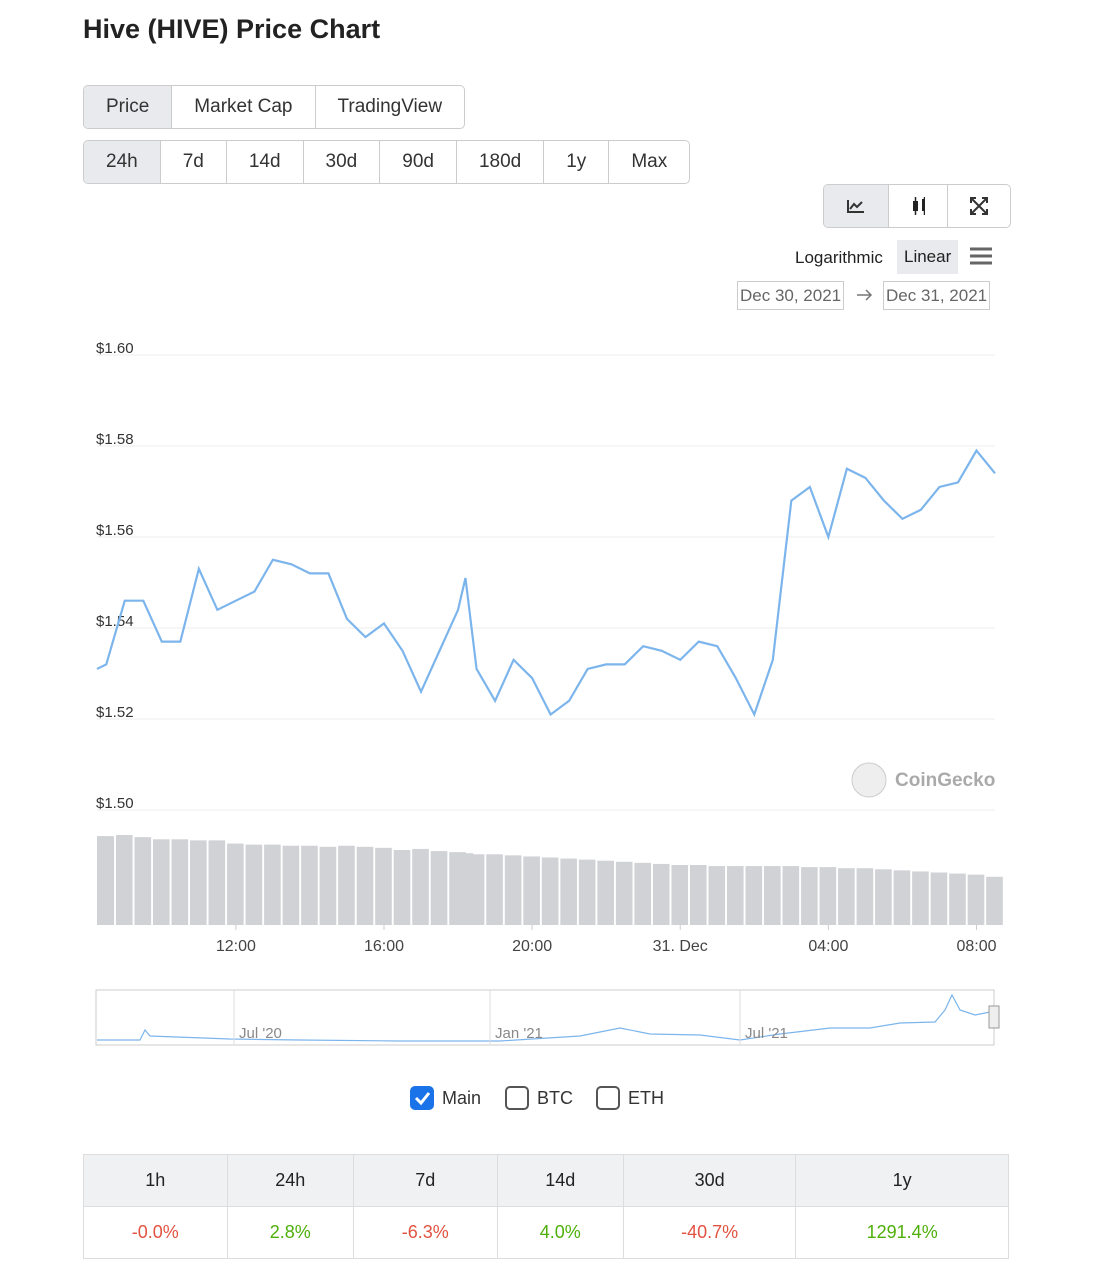 Image resolution: width=1114 pixels, height=1280 pixels. Describe the element at coordinates (418, 162) in the screenshot. I see `range-button: 90d` at that location.